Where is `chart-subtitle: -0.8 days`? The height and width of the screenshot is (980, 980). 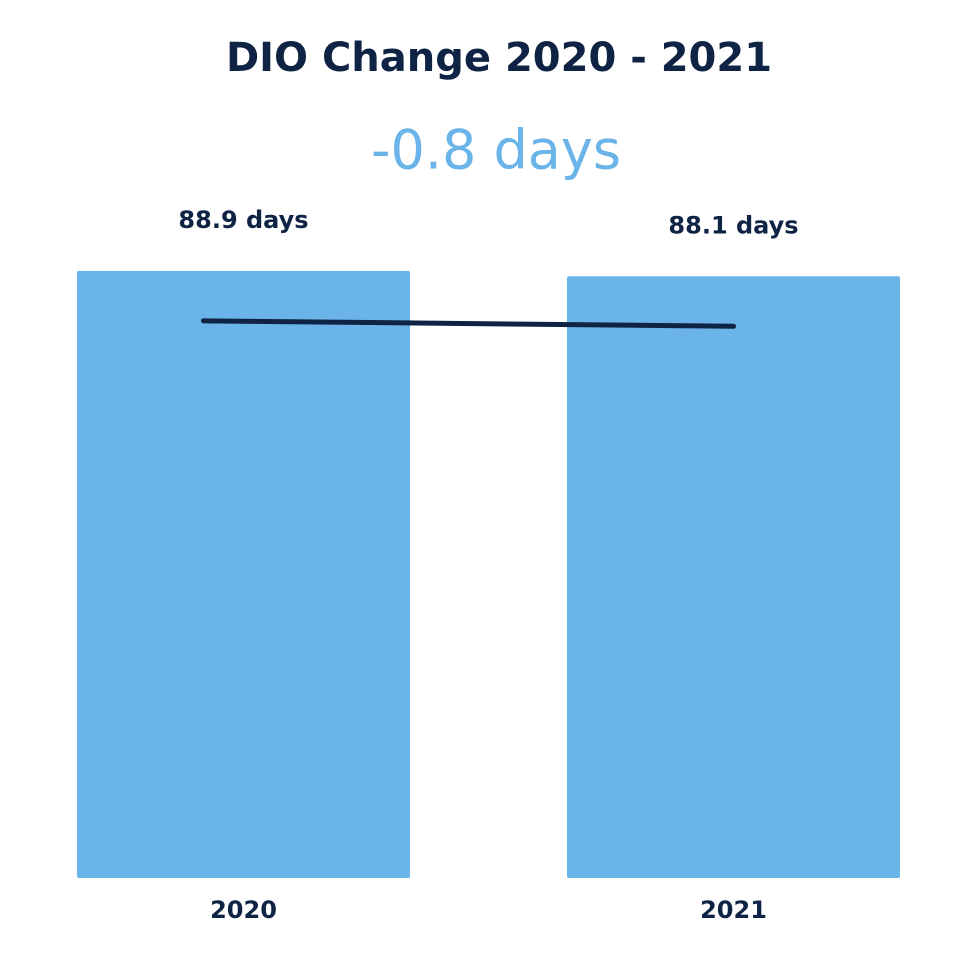 chart-subtitle: -0.8 days is located at coordinates (496, 150).